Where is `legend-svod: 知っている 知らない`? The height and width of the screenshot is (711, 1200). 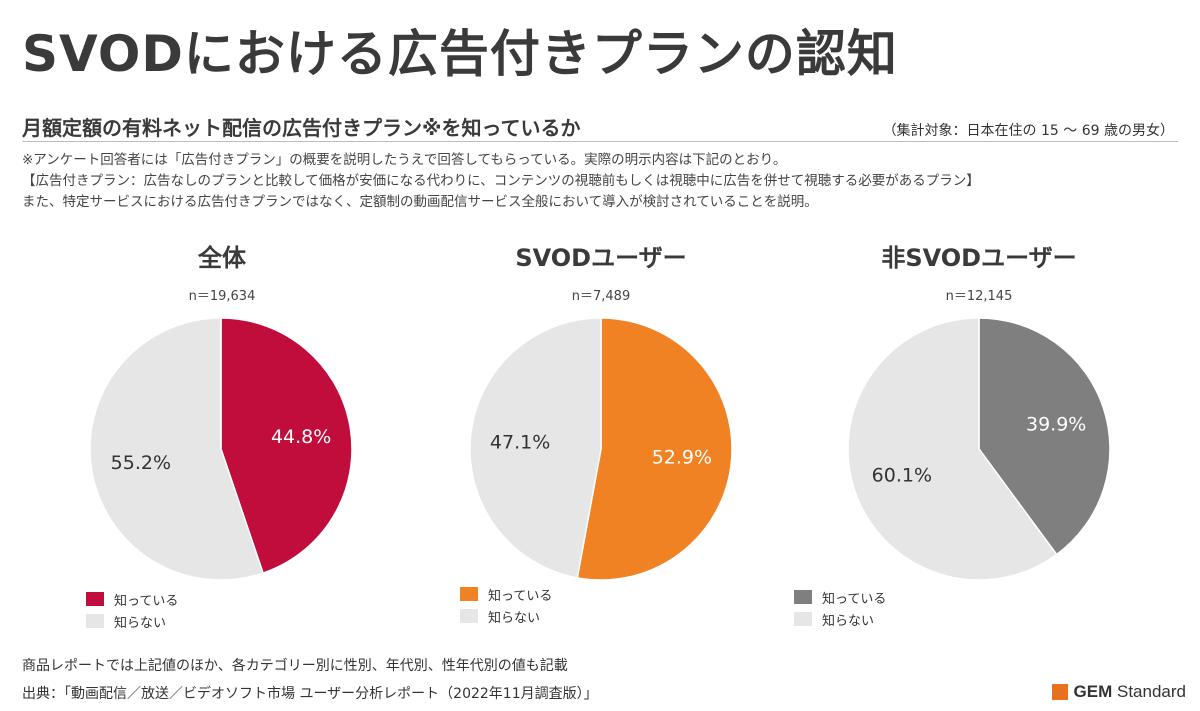 legend-svod: 知っている 知らない is located at coordinates (506, 605).